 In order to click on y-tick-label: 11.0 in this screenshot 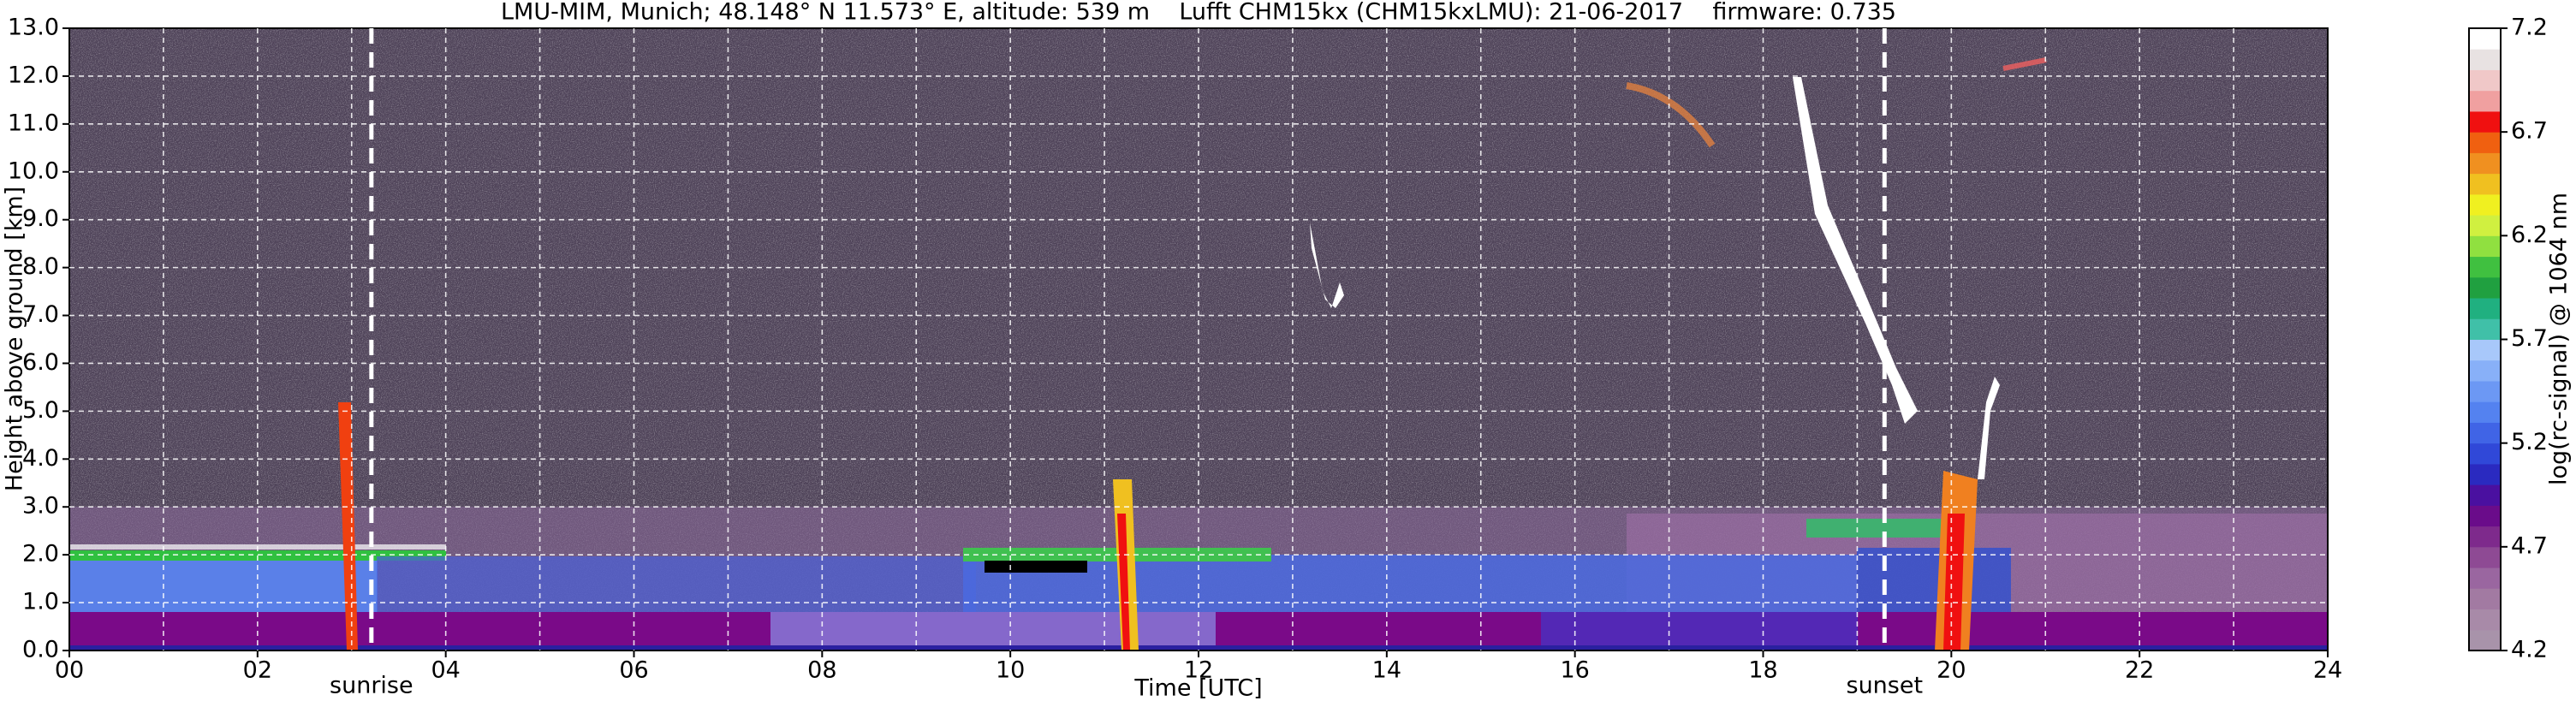, I will do `click(33, 123)`.